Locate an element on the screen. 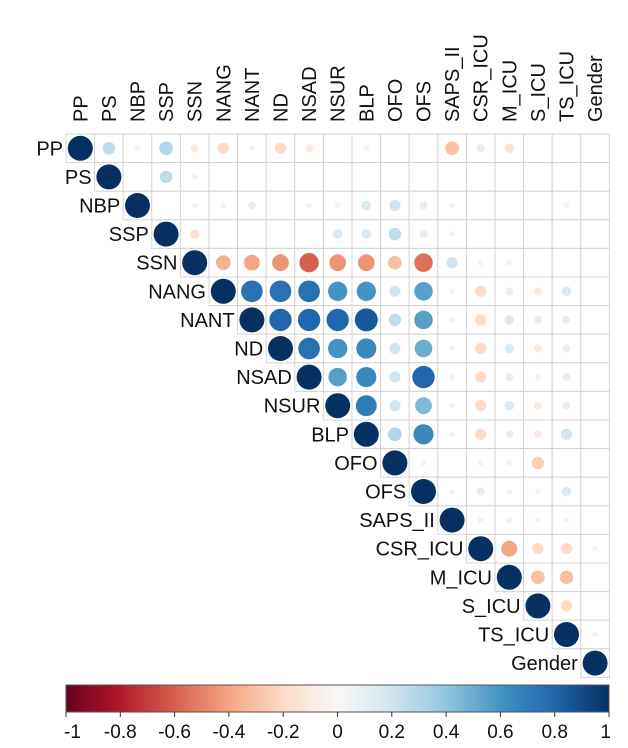 The width and height of the screenshot is (628, 748). column-label-ofo: OFO is located at coordinates (396, 100).